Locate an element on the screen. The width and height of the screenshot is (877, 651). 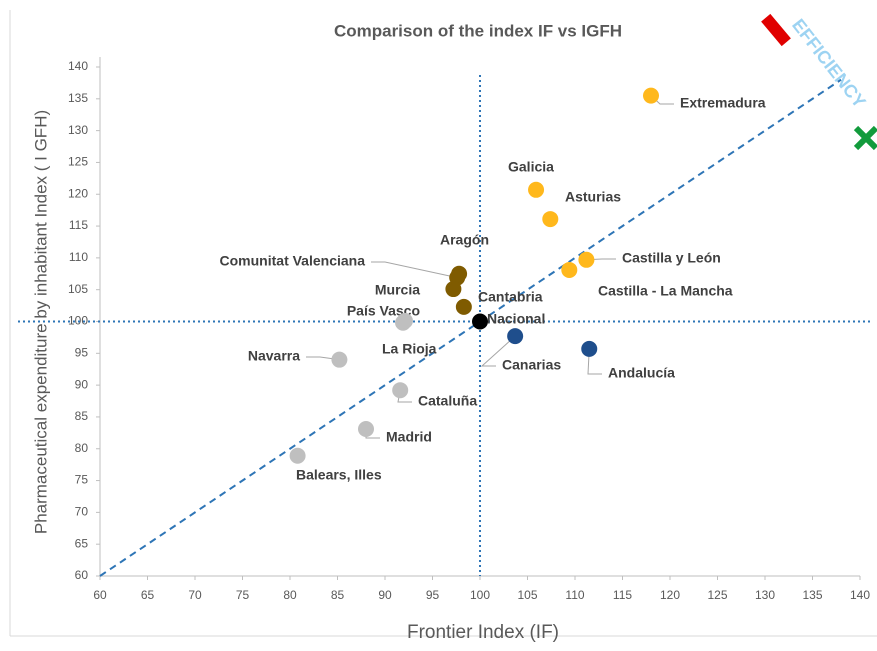
y-tick-label: 90 is located at coordinates (82, 384).